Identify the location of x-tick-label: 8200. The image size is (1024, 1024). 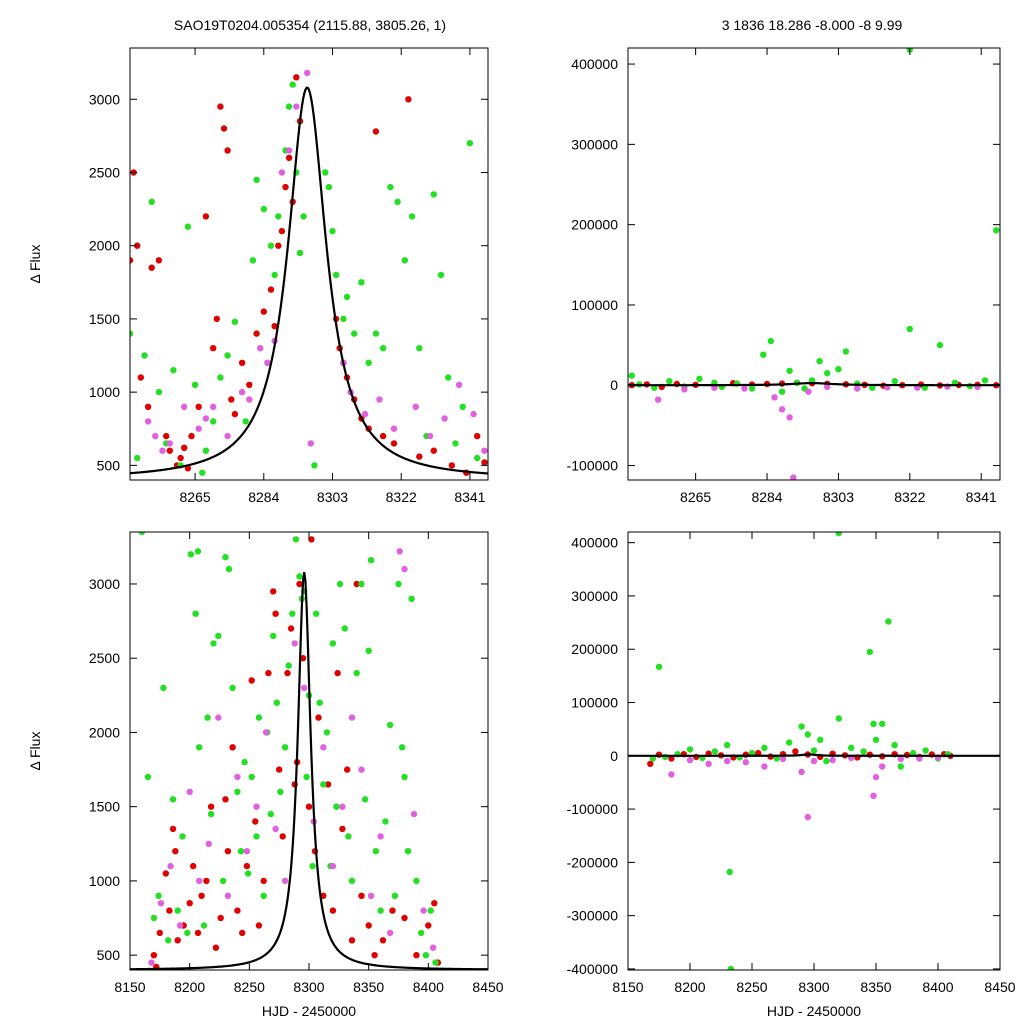
(189, 987).